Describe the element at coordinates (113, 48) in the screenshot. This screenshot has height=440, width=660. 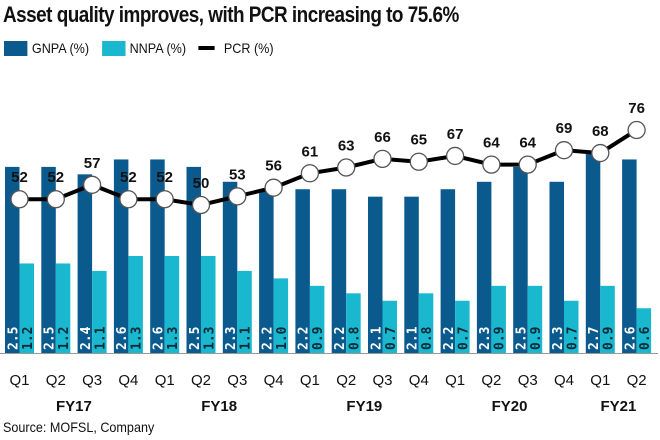
I see `legend-swatch-nnpa` at that location.